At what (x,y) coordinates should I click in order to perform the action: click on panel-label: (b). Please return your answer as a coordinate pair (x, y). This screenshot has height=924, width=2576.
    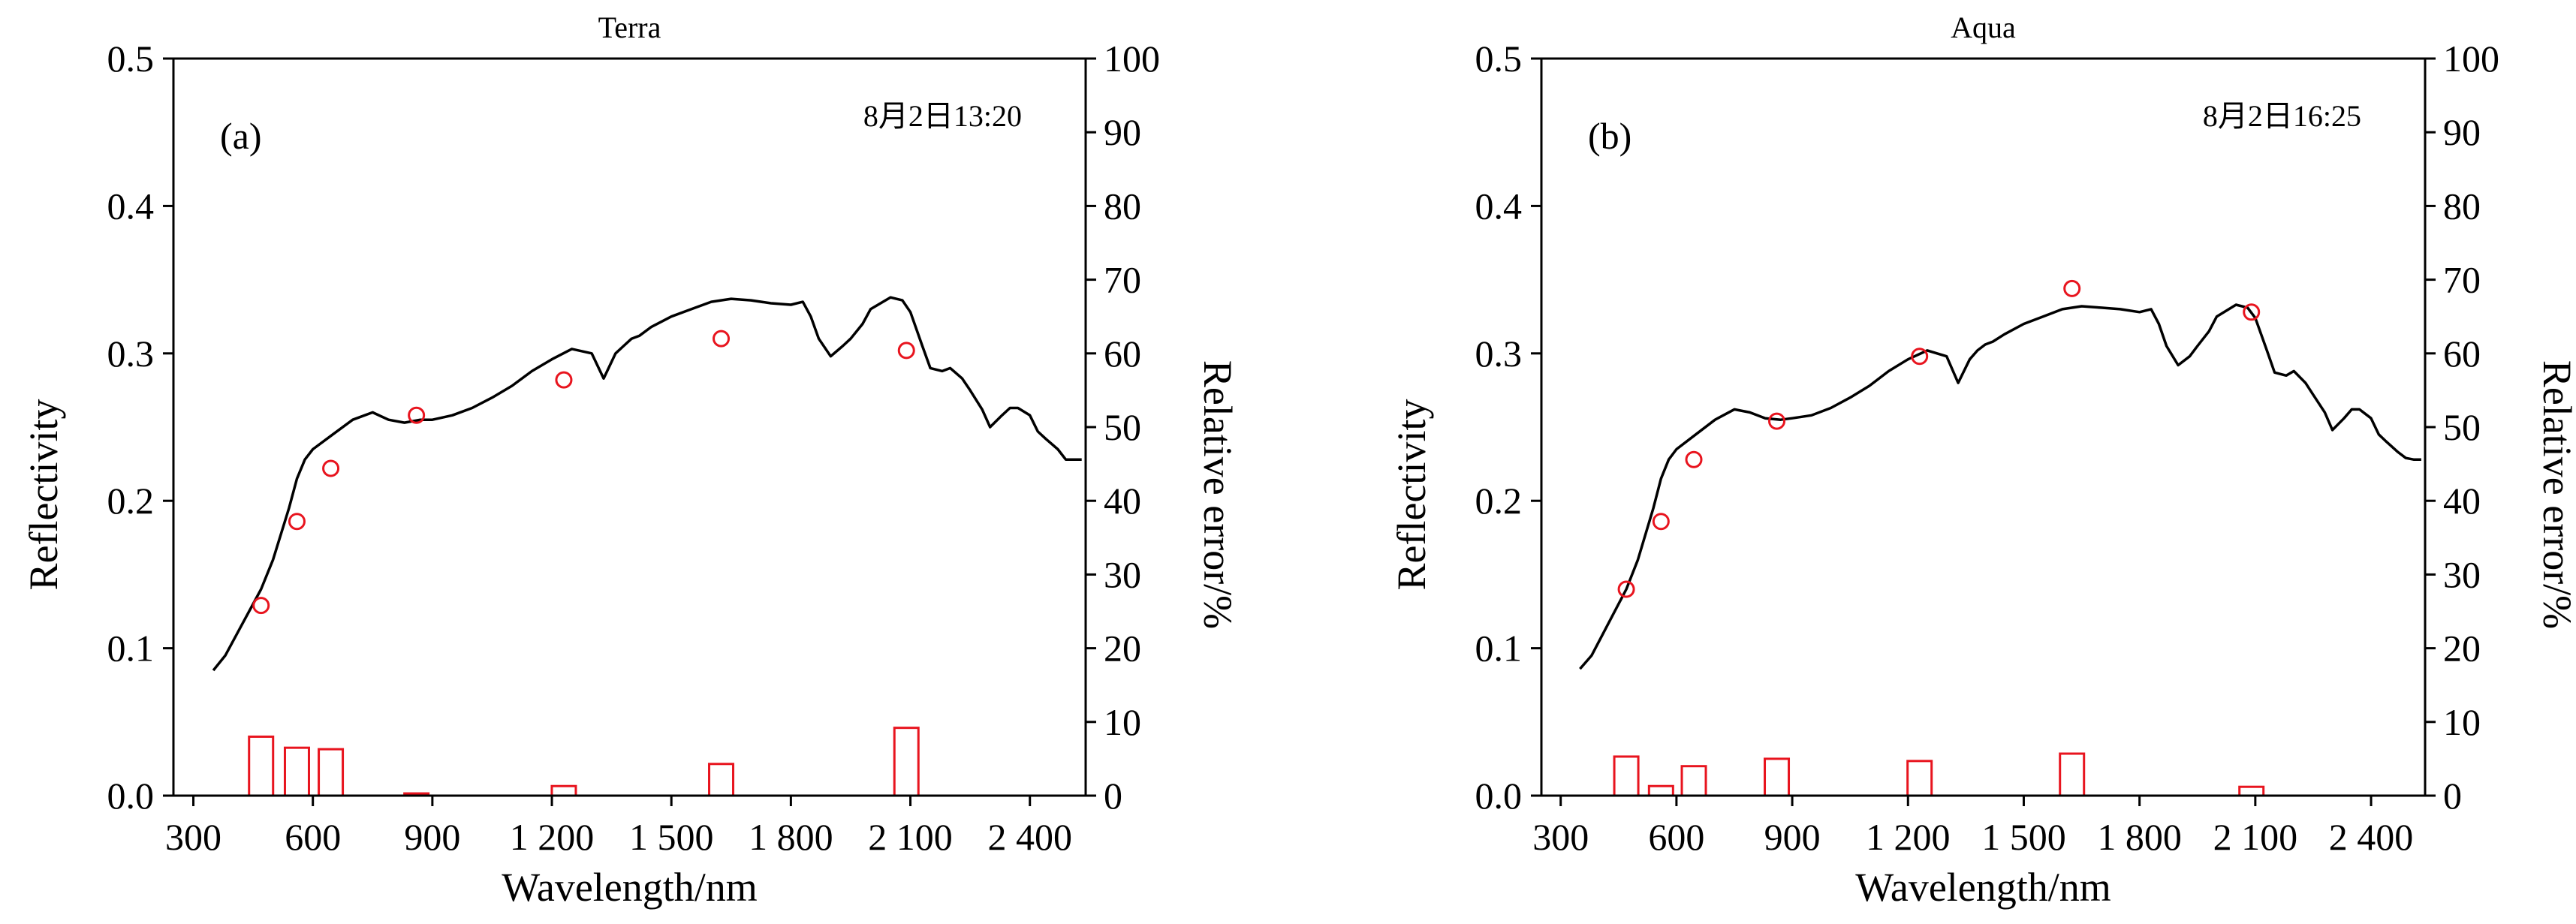
    Looking at the image, I should click on (1609, 136).